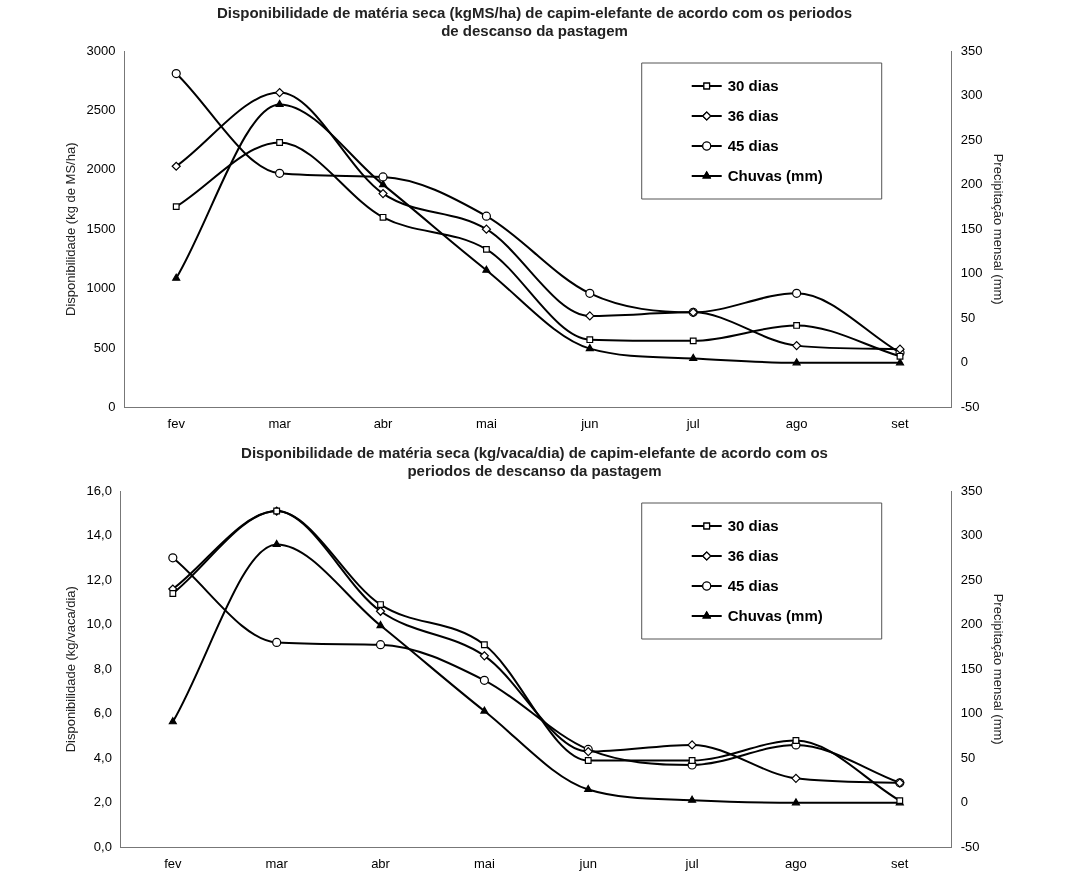  Describe the element at coordinates (101, 228) in the screenshot. I see `y-tick-label: 1500` at that location.